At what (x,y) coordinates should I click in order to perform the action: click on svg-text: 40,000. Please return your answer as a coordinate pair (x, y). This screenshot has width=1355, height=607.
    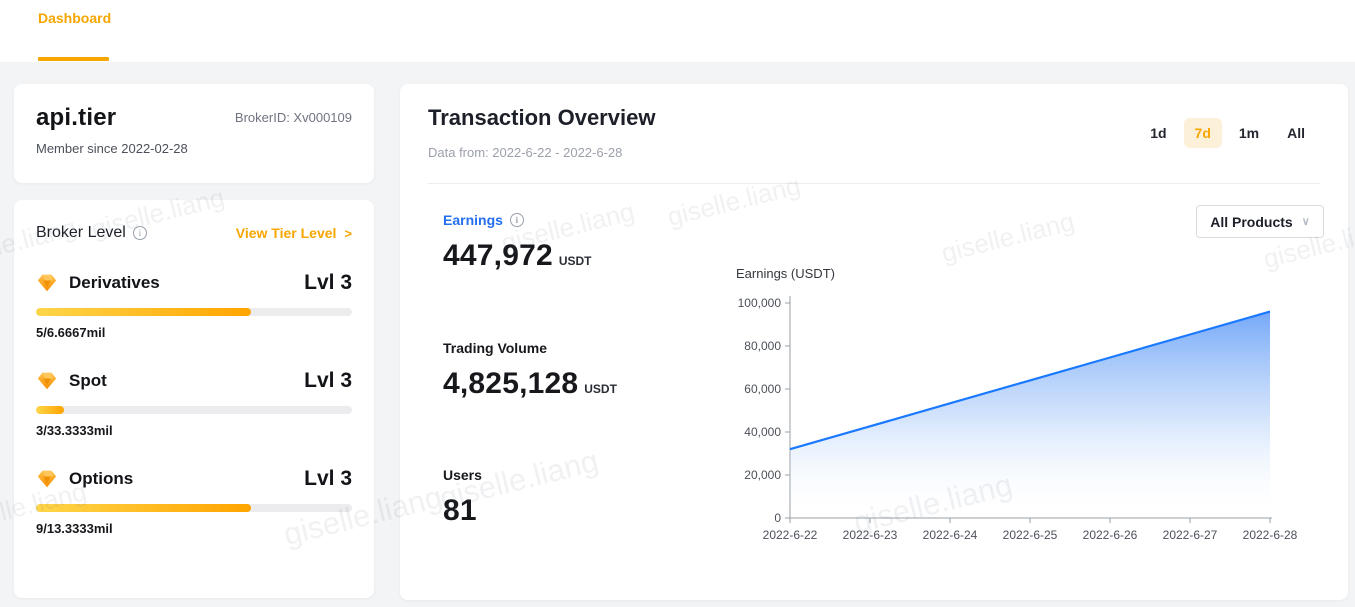
    Looking at the image, I should click on (762, 432).